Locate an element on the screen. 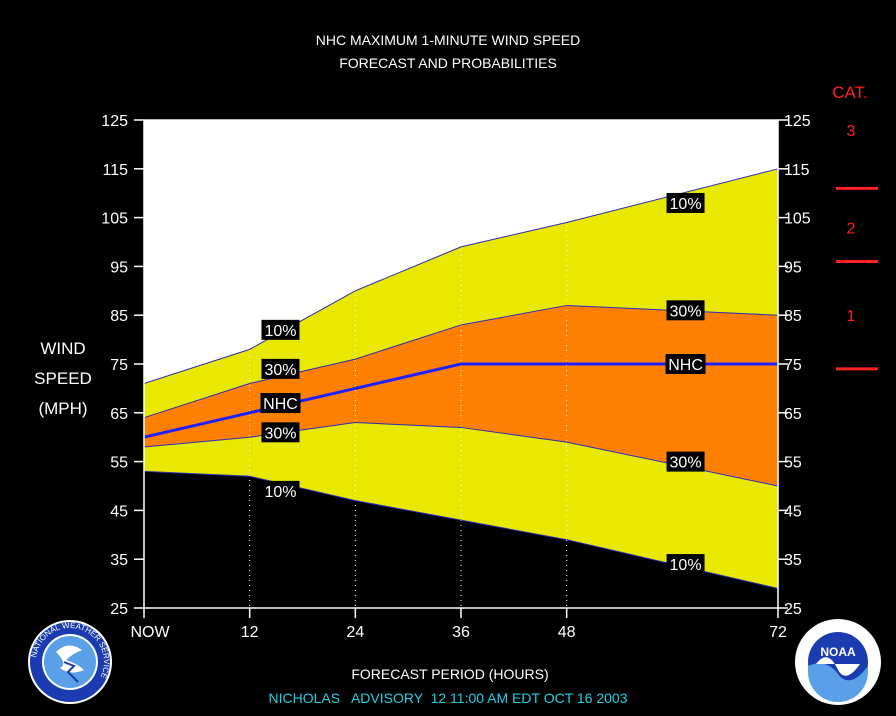 The width and height of the screenshot is (896, 716). y-tick-label-right: 95 is located at coordinates (793, 267).